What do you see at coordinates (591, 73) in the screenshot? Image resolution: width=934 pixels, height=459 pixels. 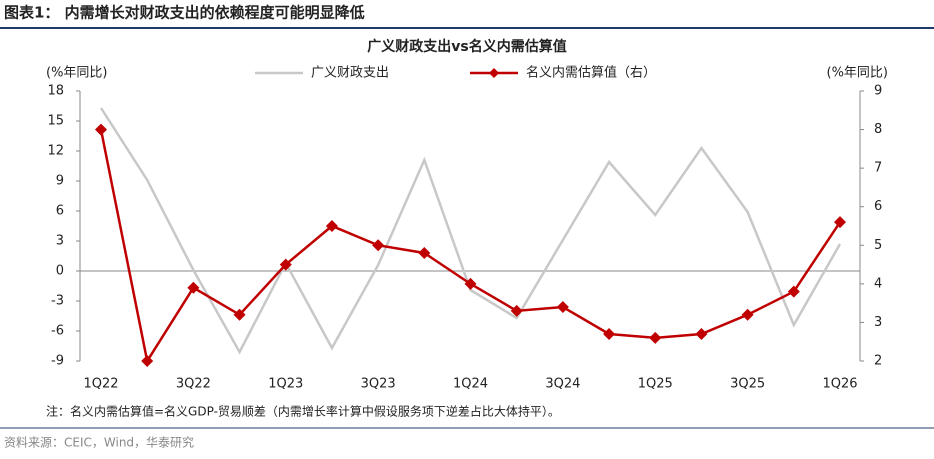 I see `legend-label: 名义内需估算值（右）` at bounding box center [591, 73].